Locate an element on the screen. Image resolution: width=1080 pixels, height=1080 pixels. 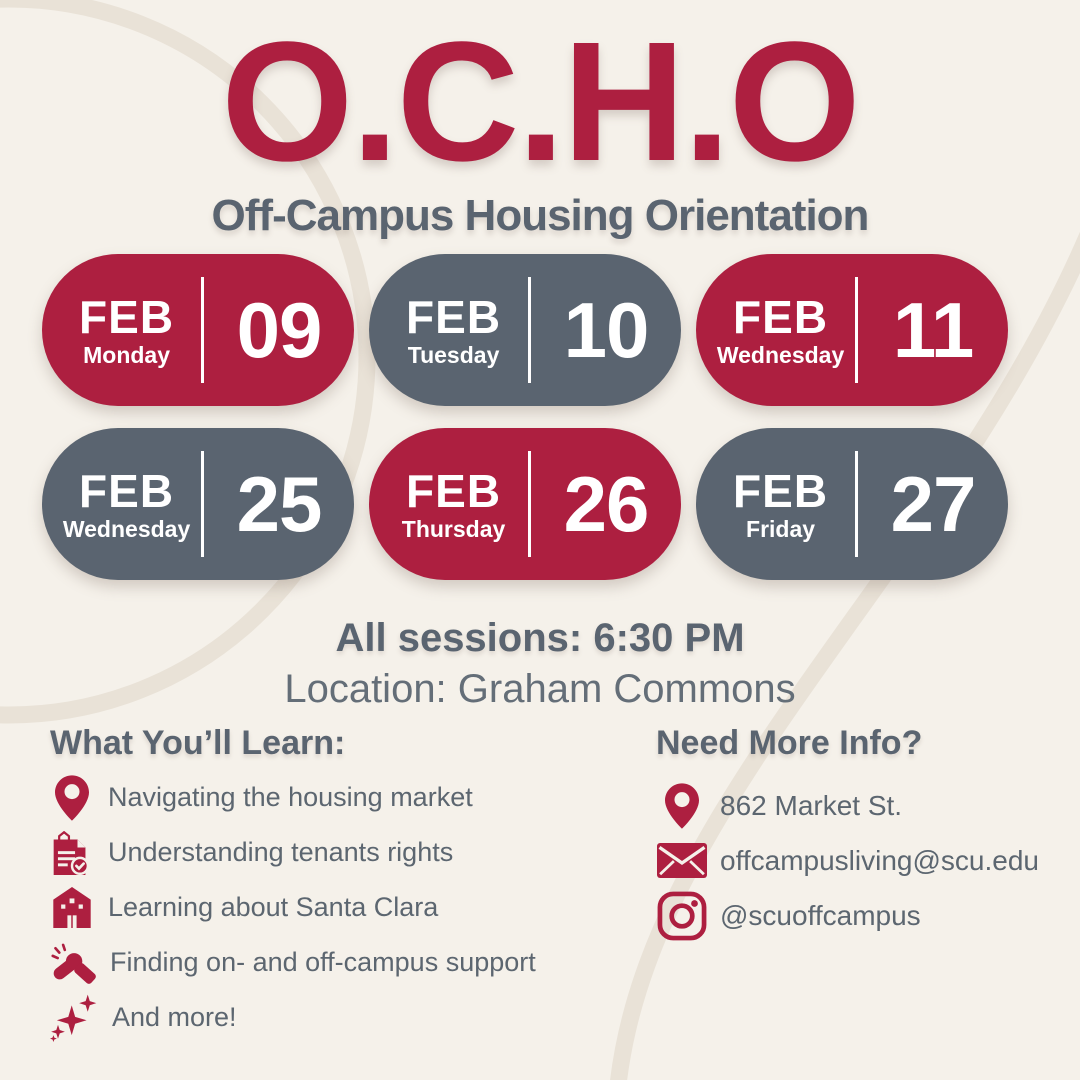
barn-icon is located at coordinates (72, 907).